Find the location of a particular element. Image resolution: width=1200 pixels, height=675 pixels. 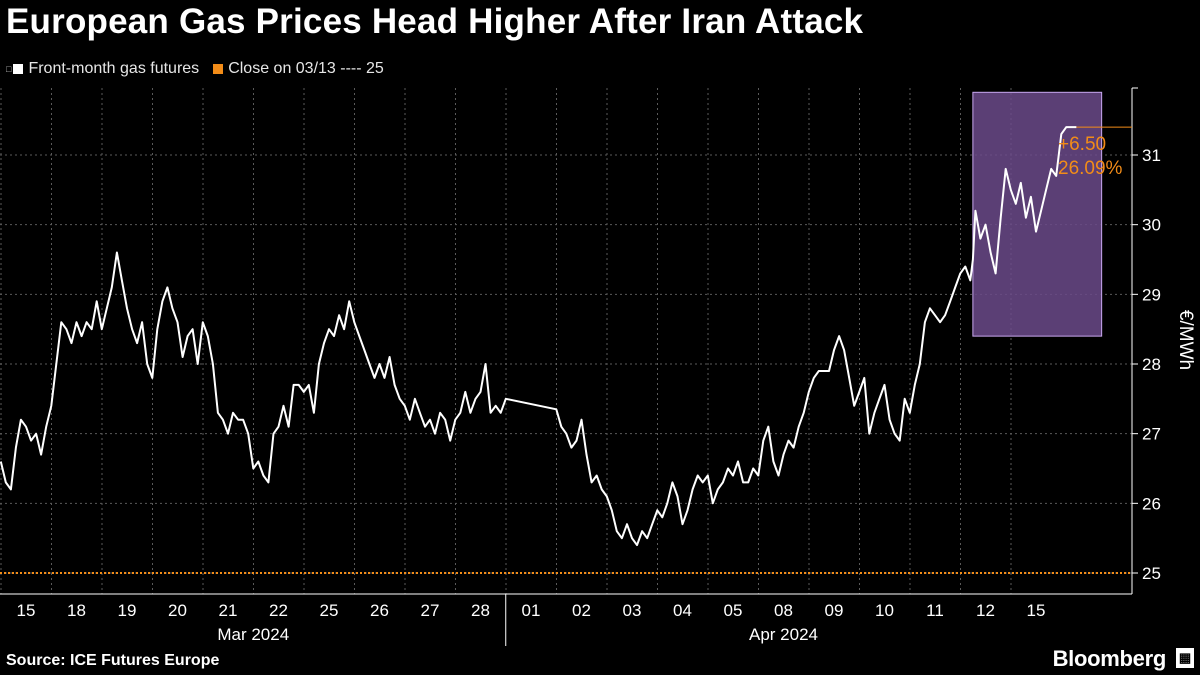

highlight-box is located at coordinates (1037, 214).